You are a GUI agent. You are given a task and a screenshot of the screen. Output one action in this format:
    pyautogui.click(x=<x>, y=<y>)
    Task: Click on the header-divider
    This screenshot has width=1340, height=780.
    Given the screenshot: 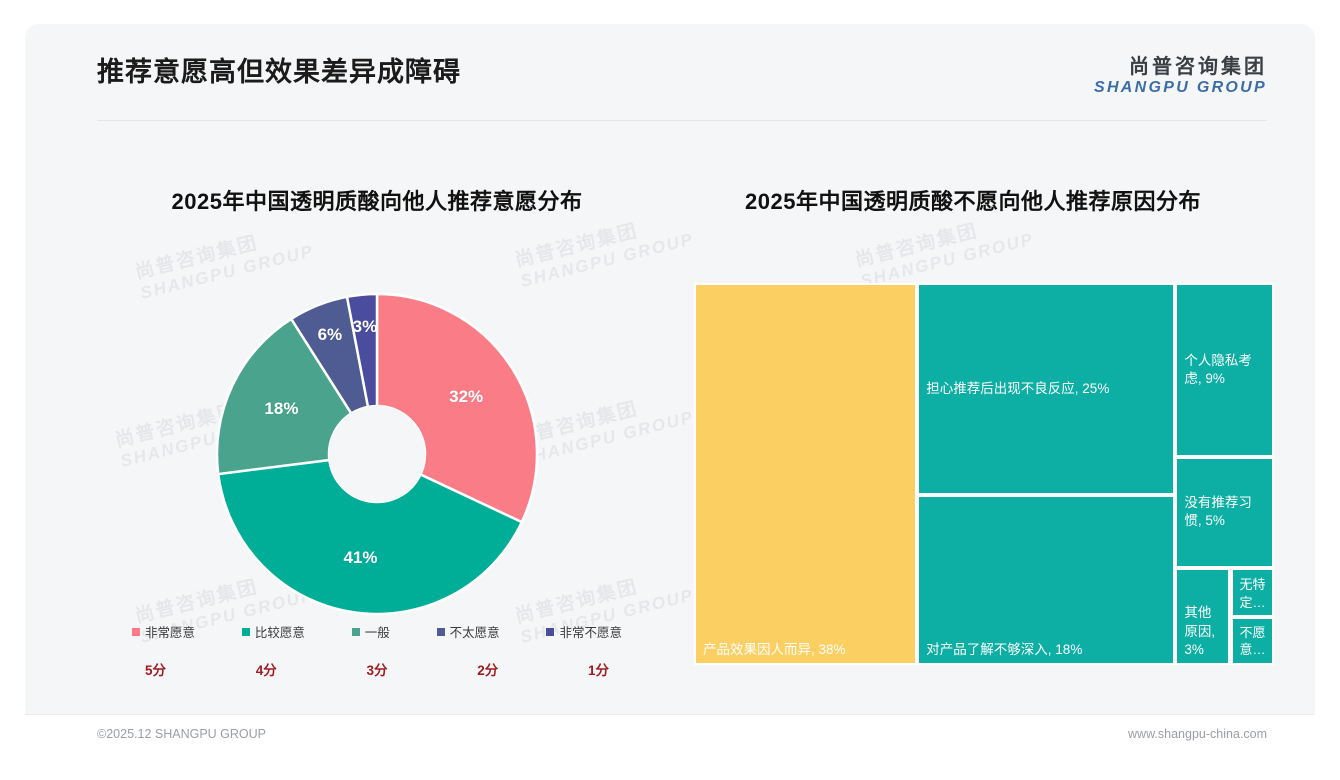 What is the action you would take?
    pyautogui.click(x=682, y=120)
    